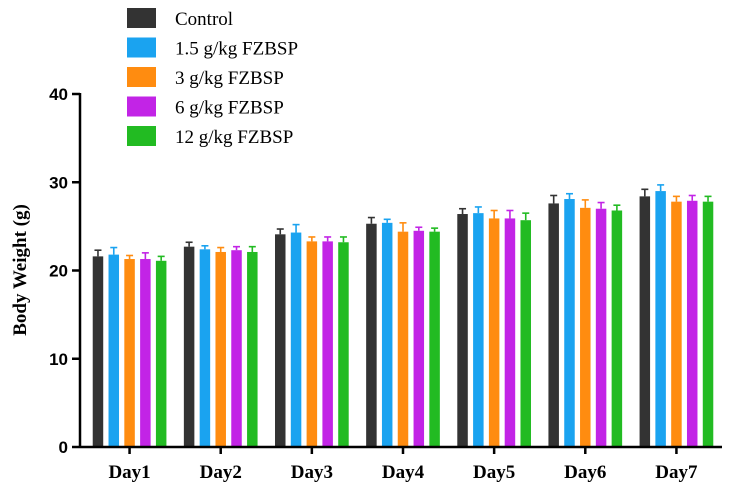  Describe the element at coordinates (58, 182) in the screenshot. I see `y-tick-label: 30` at that location.